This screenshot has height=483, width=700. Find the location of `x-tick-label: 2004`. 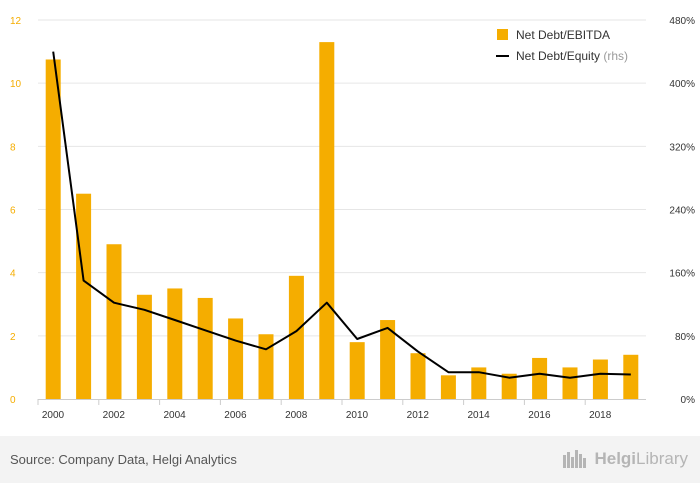

x-tick-label: 2004 is located at coordinates (174, 415).